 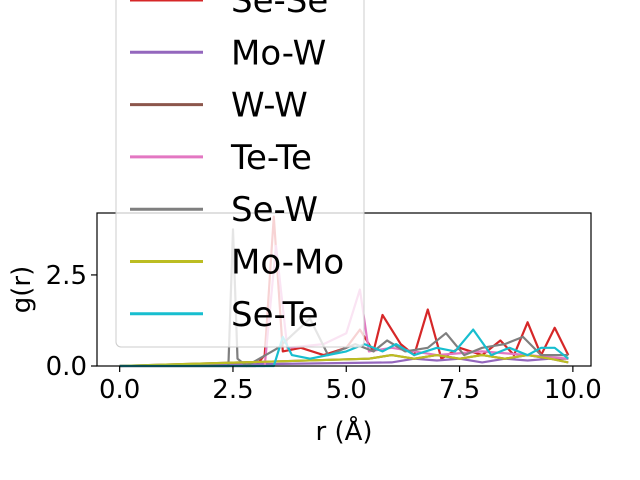 I want to click on x-tick-label: 2.5, so click(x=232, y=390).